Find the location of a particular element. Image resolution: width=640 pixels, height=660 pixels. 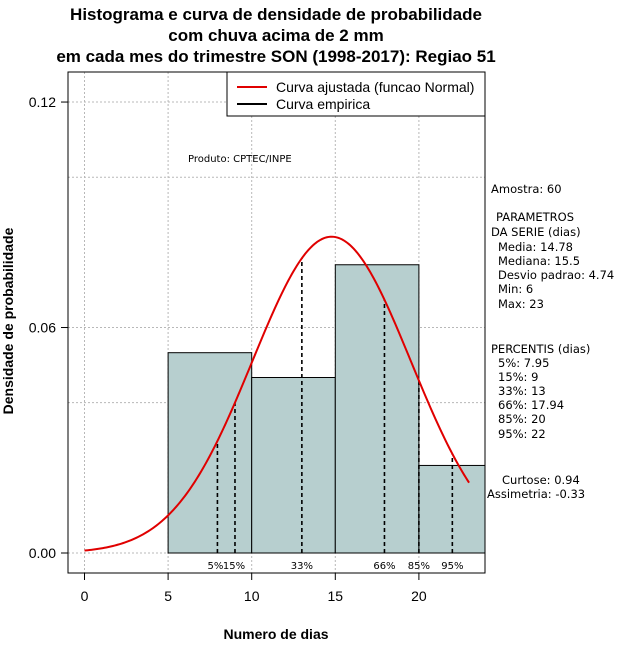

stat-params-title-2: DA SERIE (dias) is located at coordinates (536, 232).